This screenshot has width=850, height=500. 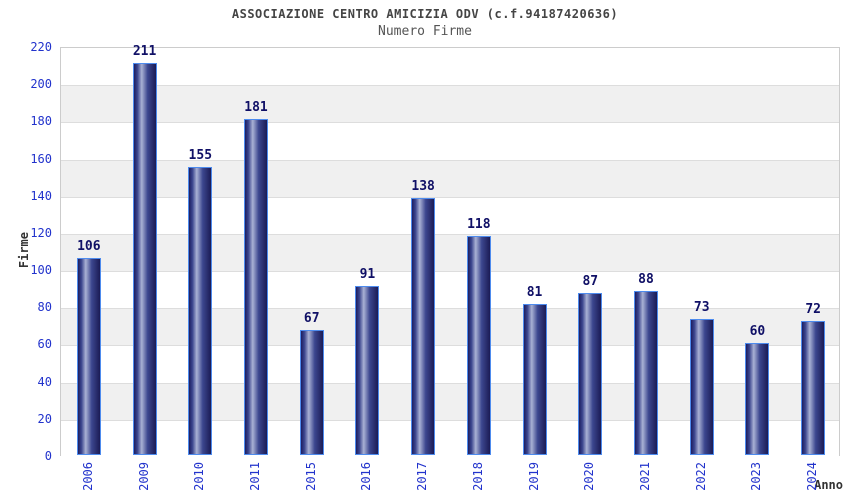 What do you see at coordinates (700, 476) in the screenshot?
I see `x-tick-label: 2022` at bounding box center [700, 476].